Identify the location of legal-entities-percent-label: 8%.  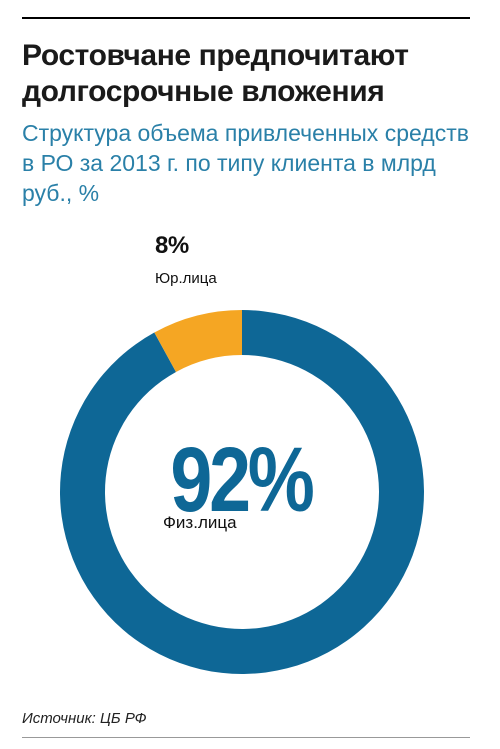
(172, 245).